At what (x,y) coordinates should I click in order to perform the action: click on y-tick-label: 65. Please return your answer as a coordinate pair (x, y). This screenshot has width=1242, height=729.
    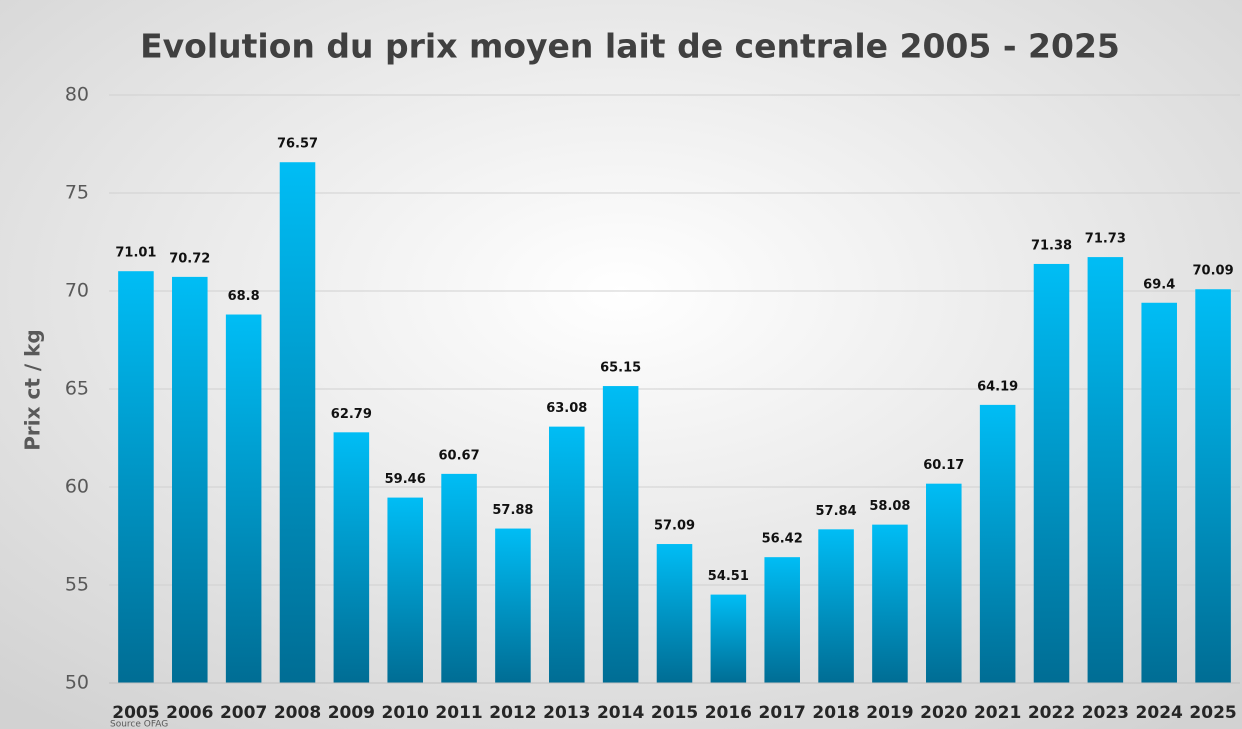
    Looking at the image, I should click on (77, 389).